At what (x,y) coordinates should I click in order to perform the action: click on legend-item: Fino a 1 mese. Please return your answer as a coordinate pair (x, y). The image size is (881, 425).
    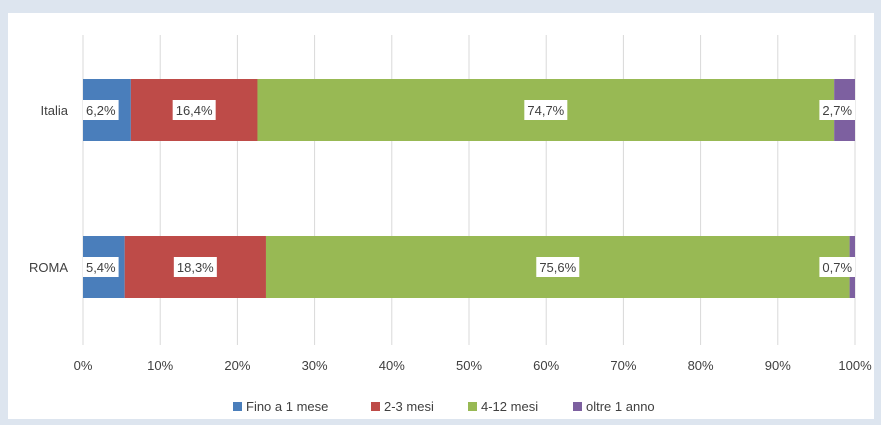
    Looking at the image, I should click on (280, 406).